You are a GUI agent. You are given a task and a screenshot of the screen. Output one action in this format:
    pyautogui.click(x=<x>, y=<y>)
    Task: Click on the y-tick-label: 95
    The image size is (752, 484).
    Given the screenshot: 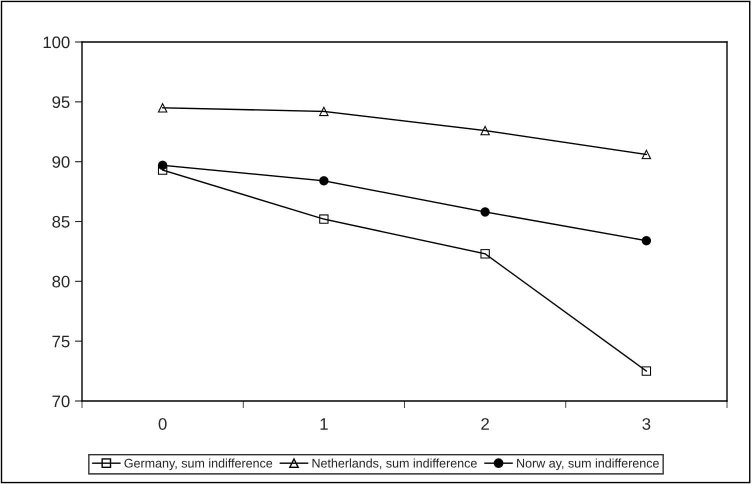 What is the action you would take?
    pyautogui.click(x=61, y=102)
    